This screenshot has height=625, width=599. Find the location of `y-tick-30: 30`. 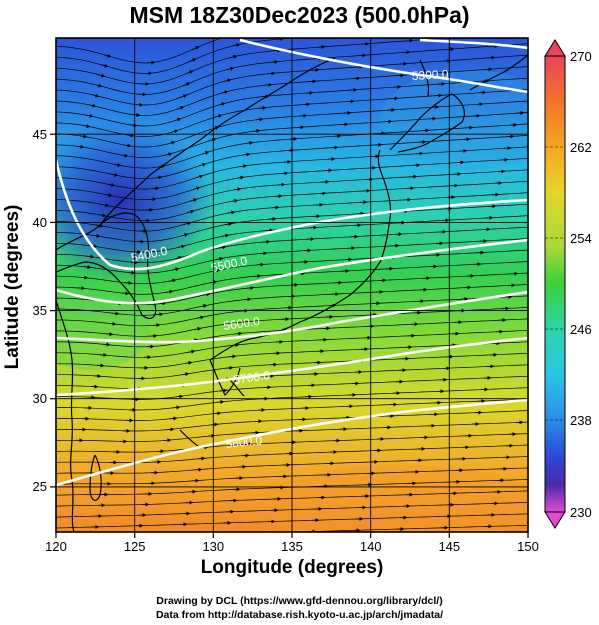

y-tick-30: 30 is located at coordinates (40, 398).